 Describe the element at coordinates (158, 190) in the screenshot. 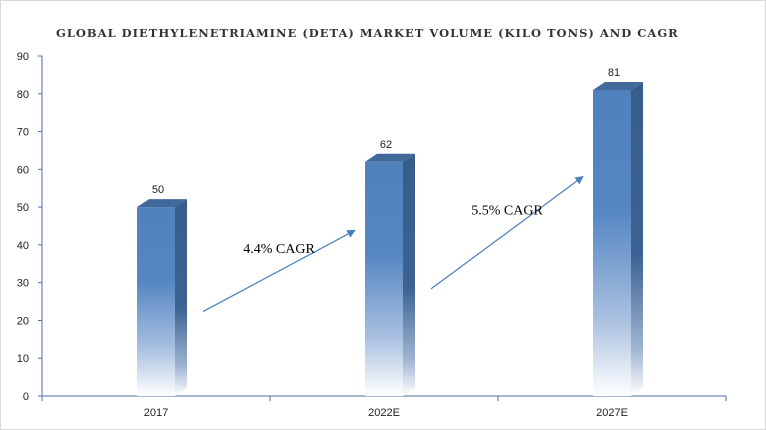

I see `data-label: 50` at that location.